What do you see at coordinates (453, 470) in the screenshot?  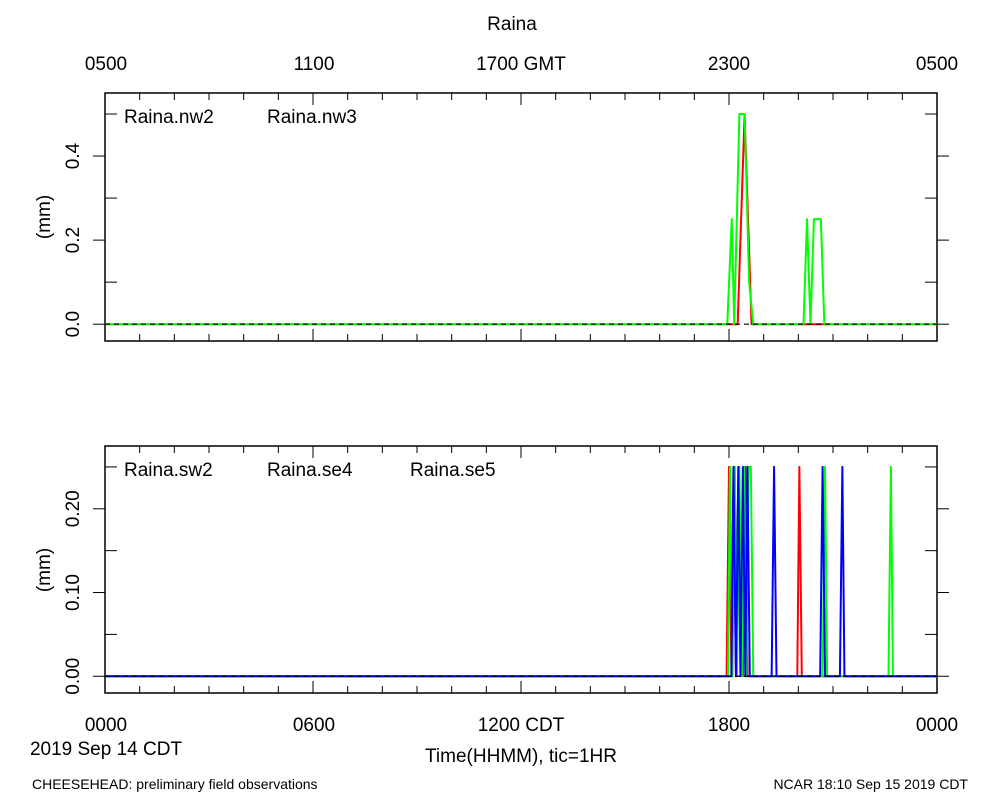 I see `legend-entry-se5: Raina.se5` at bounding box center [453, 470].